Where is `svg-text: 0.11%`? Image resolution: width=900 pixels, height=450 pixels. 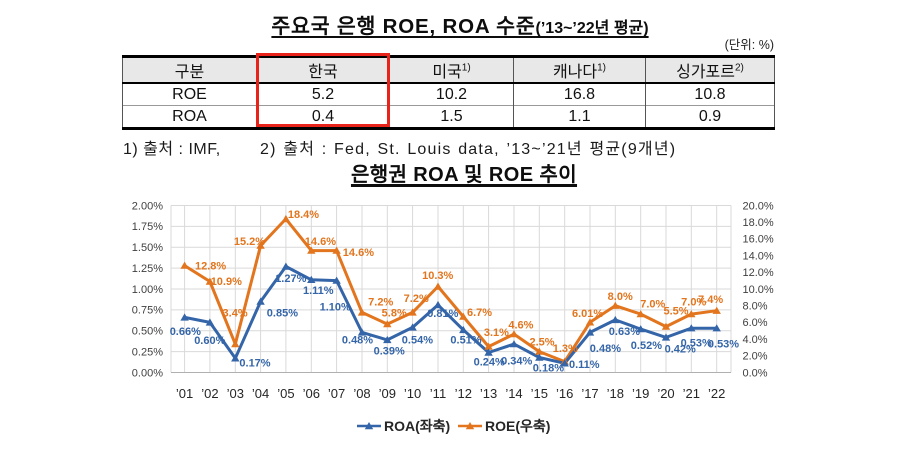
svg-text: 0.11% is located at coordinates (584, 365).